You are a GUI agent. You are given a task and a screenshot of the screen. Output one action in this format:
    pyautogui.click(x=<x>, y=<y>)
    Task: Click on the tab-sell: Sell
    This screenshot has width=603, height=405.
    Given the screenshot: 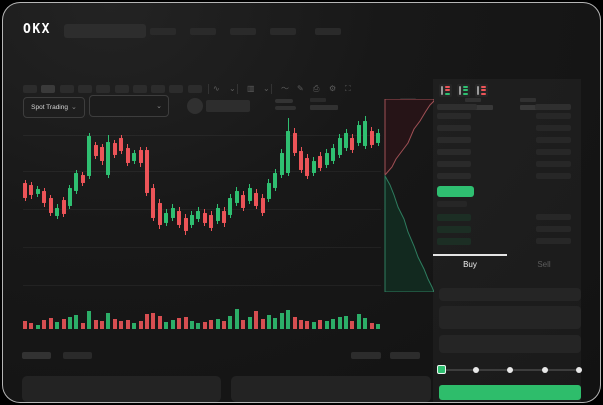 What is the action you would take?
    pyautogui.click(x=544, y=264)
    